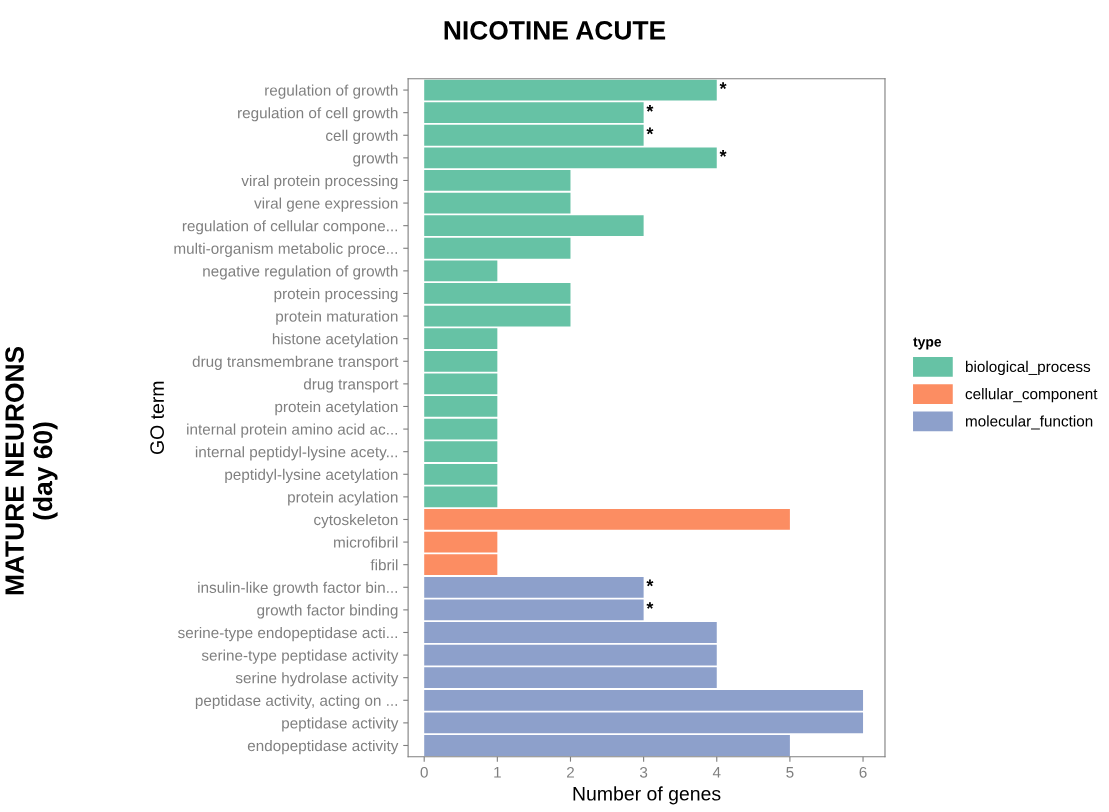 The width and height of the screenshot is (1109, 812). I want to click on y-tick-label: fibril, so click(384, 565).